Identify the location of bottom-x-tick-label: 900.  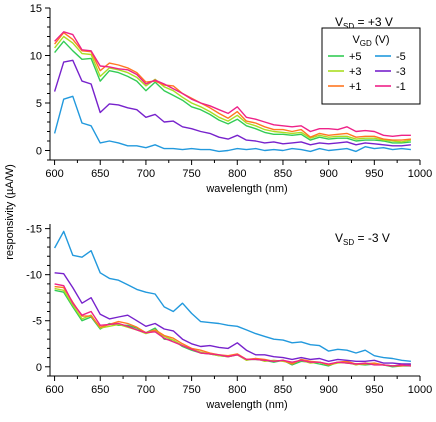
(328, 390).